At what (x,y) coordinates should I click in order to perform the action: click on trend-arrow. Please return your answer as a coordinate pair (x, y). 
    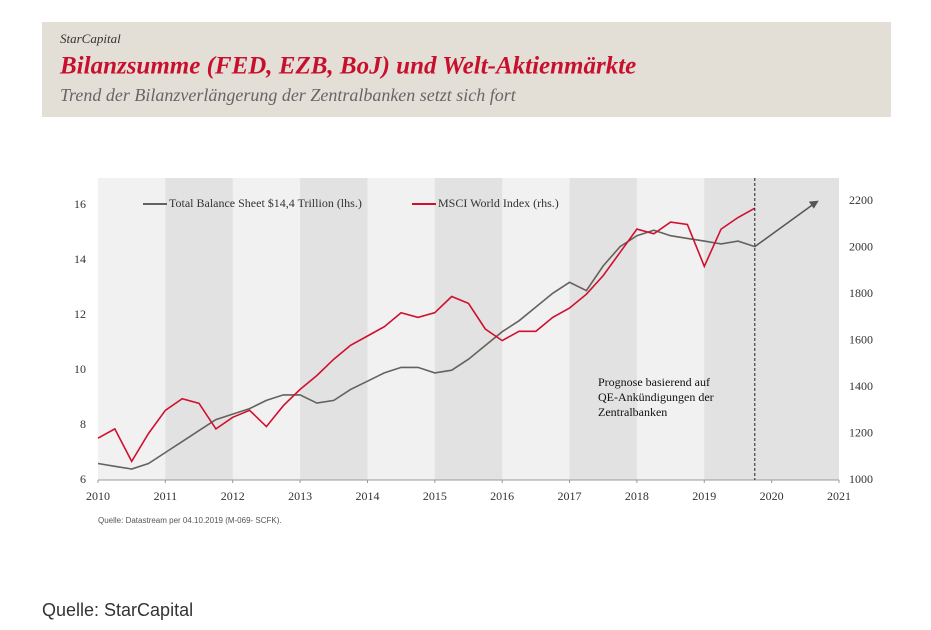
    Looking at the image, I should click on (784, 226).